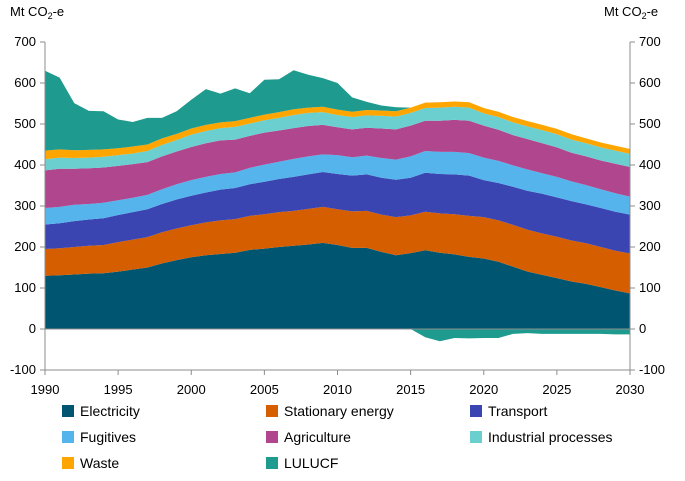 The width and height of the screenshot is (685, 481). What do you see at coordinates (99, 463) in the screenshot?
I see `legend-label-waste: Waste` at bounding box center [99, 463].